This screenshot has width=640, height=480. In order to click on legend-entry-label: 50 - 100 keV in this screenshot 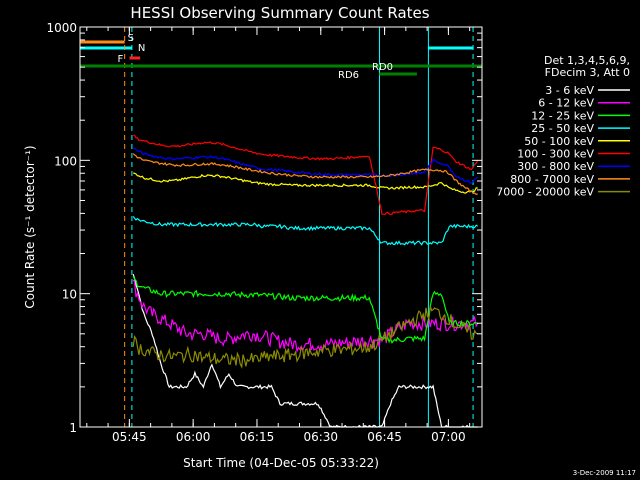, I will do `click(559, 141)`.